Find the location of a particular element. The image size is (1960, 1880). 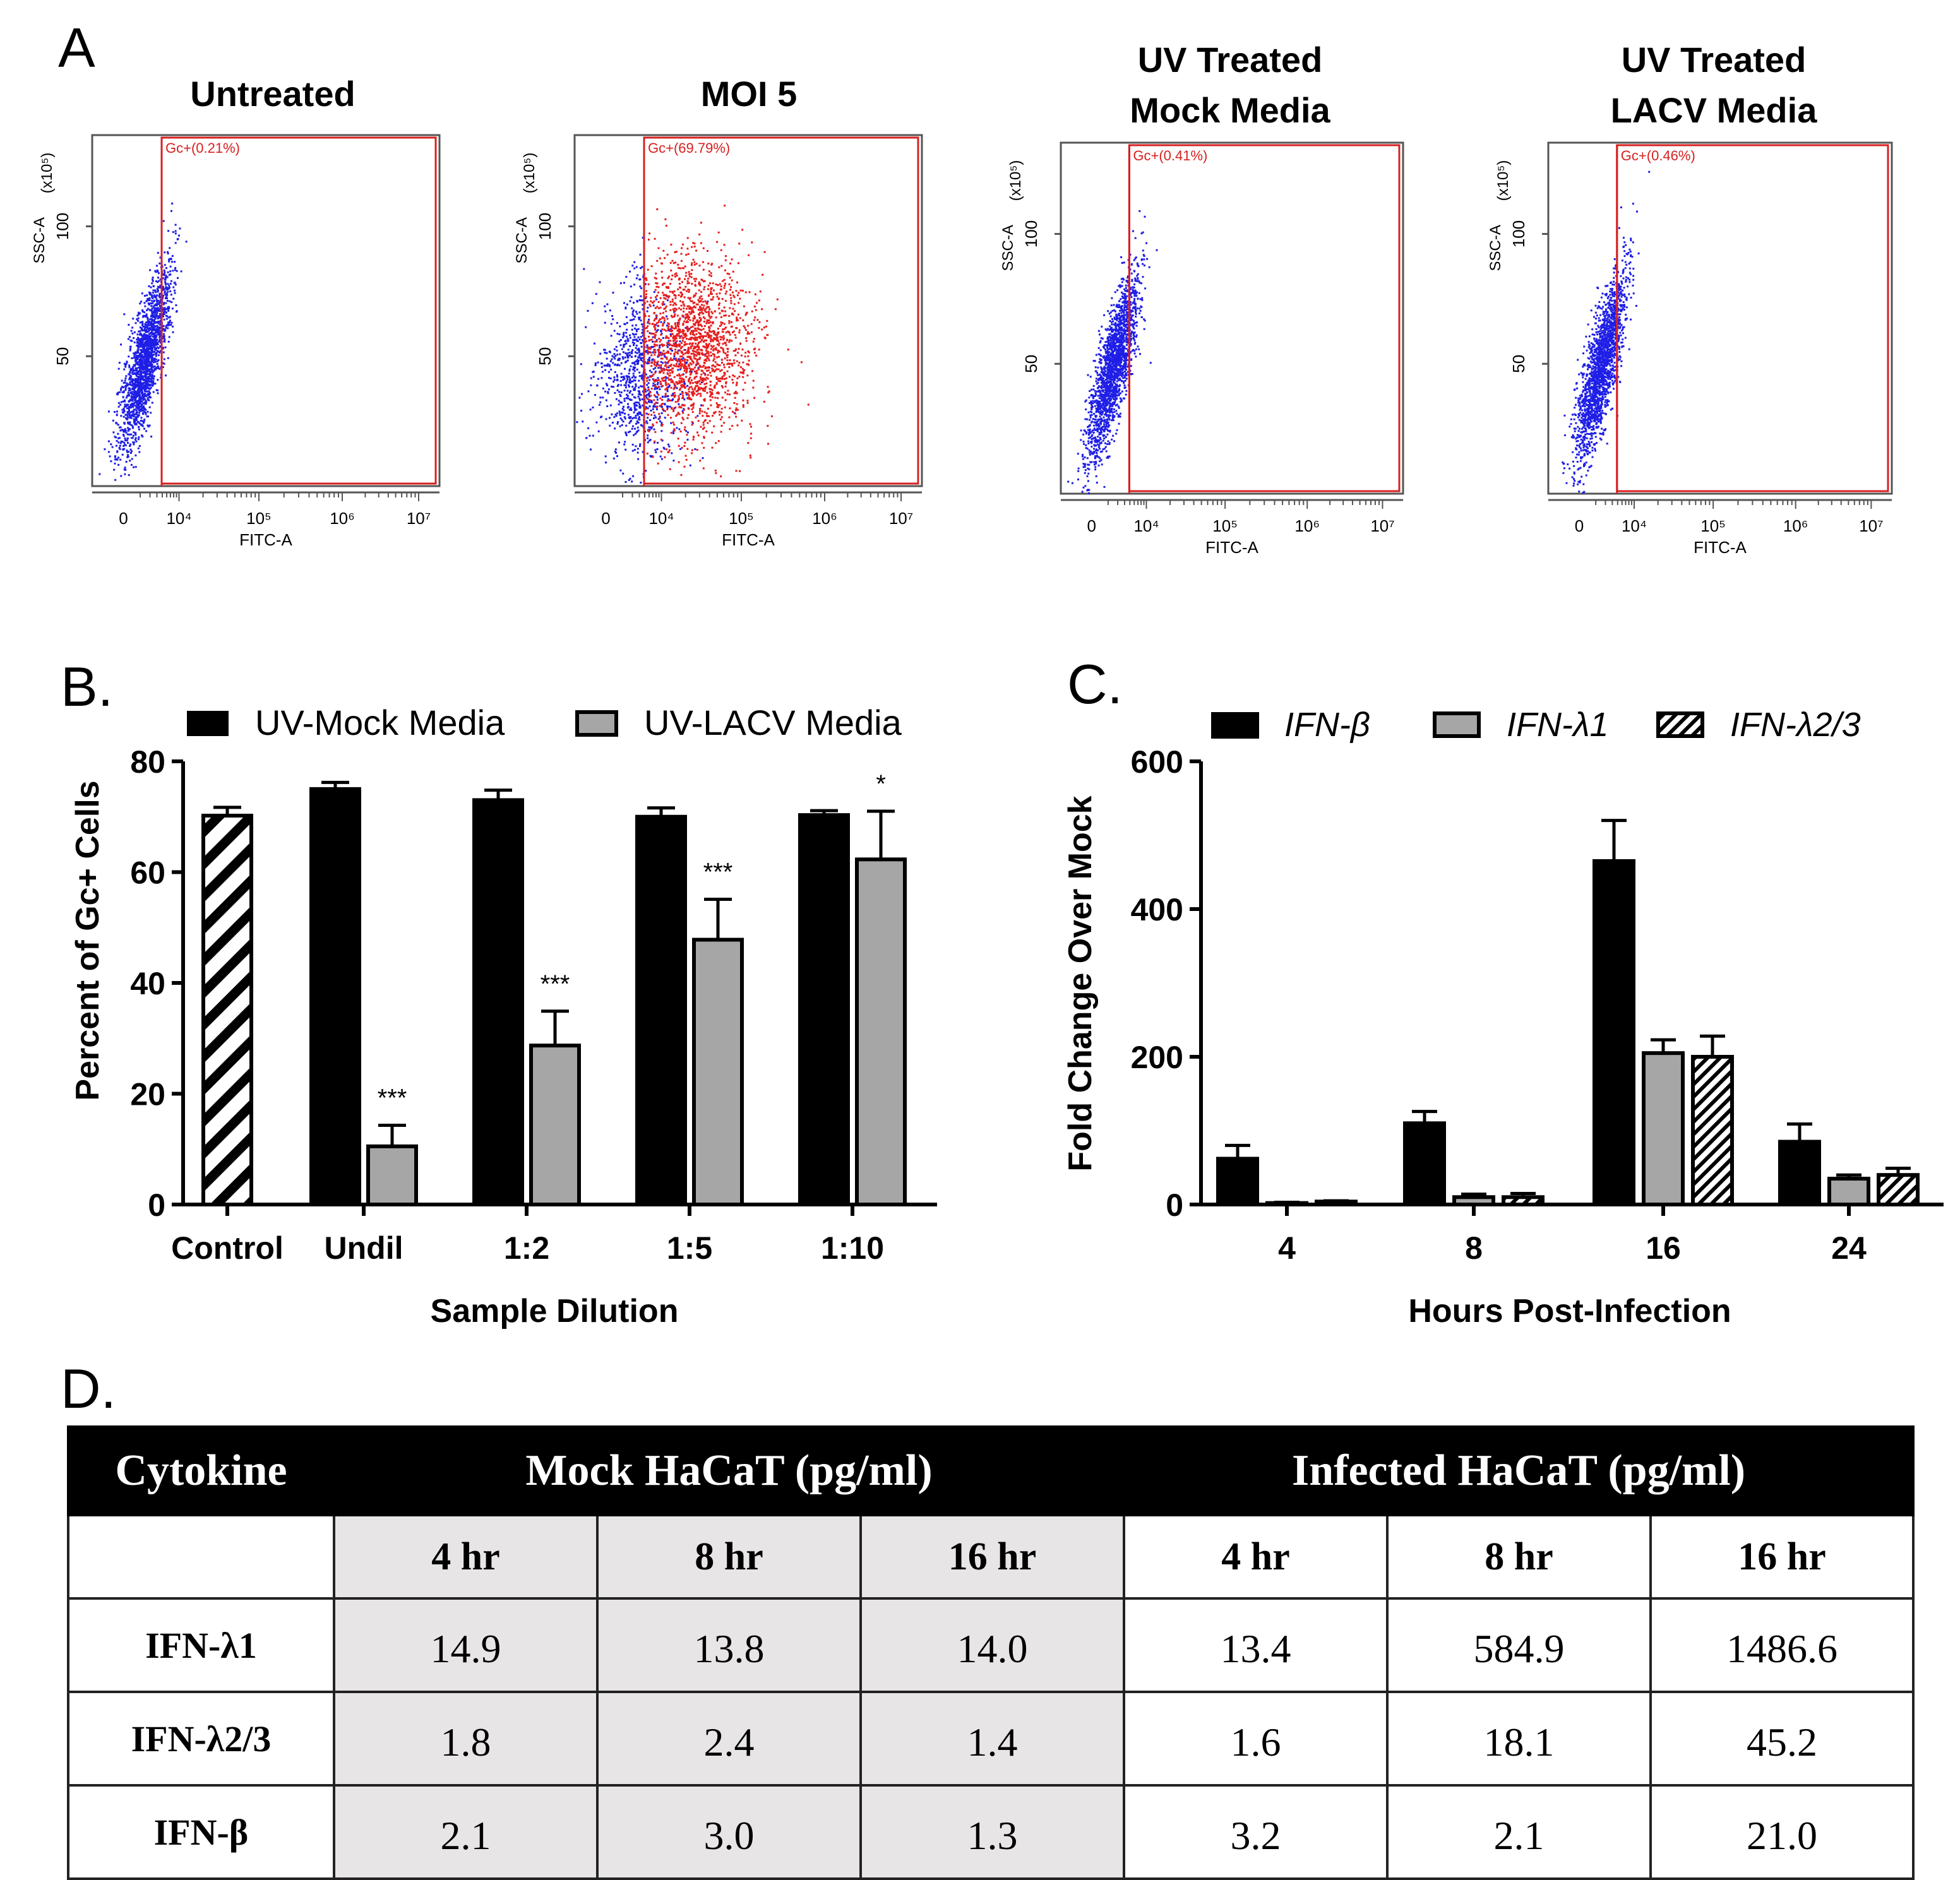

table-cell: 14.9 is located at coordinates (466, 1645).